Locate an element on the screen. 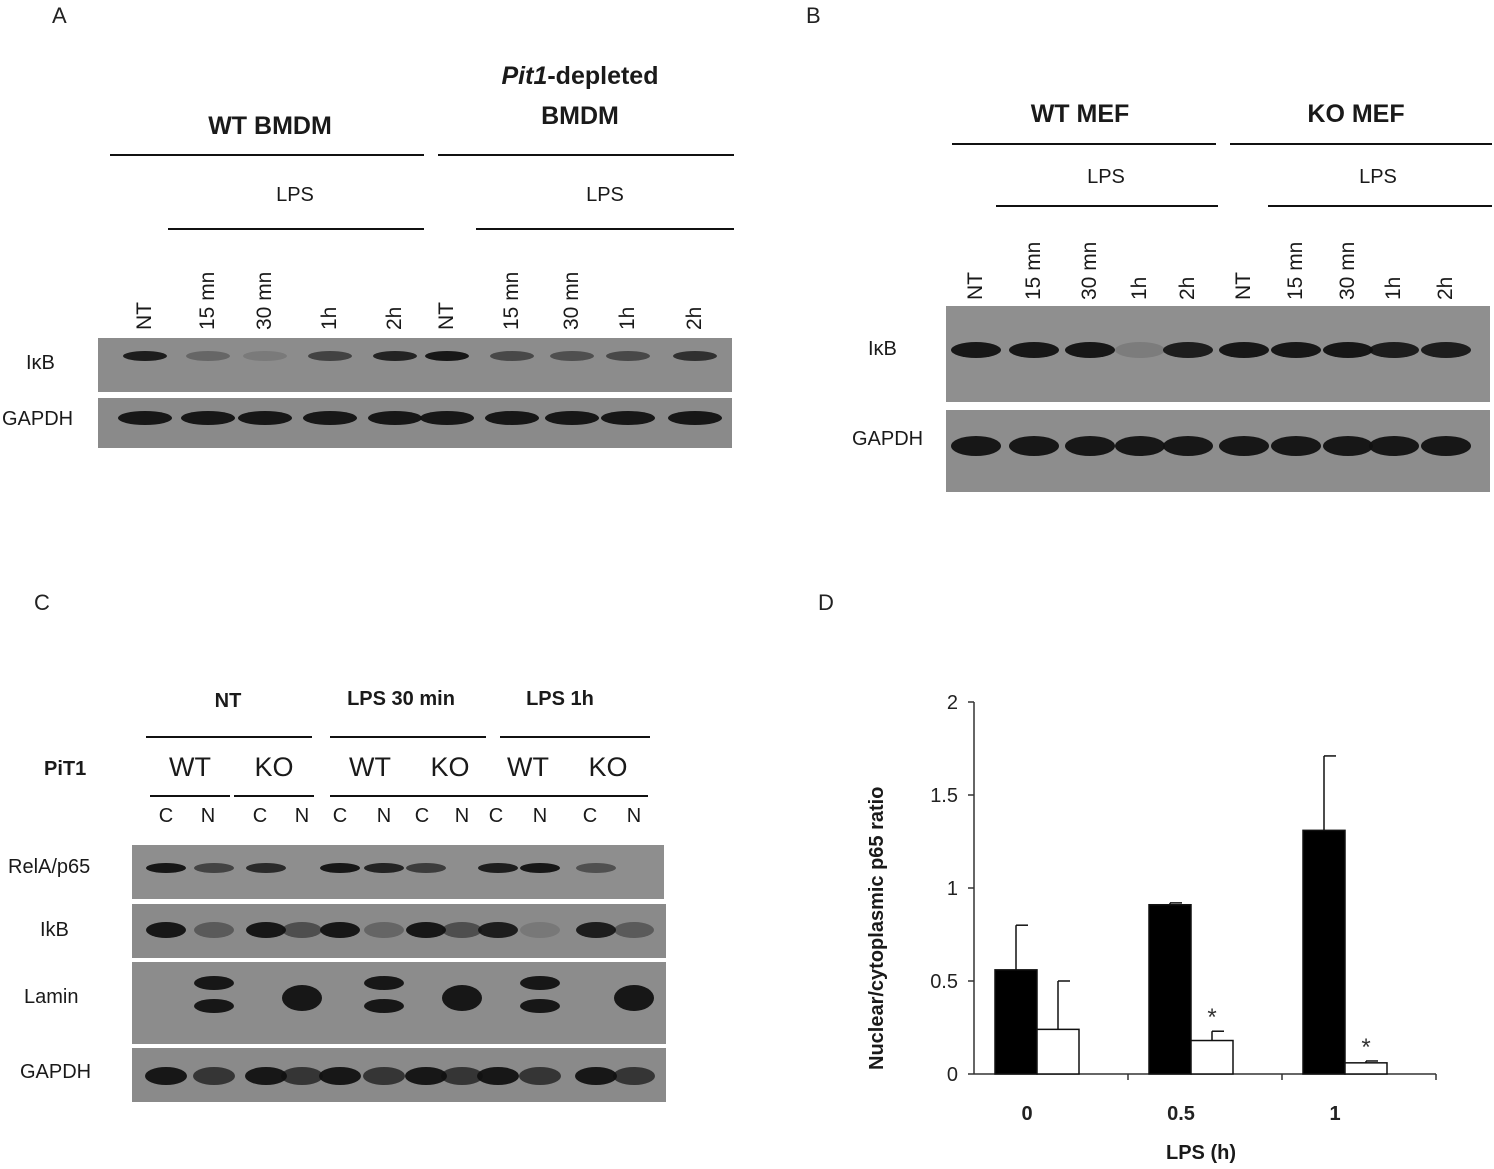  panel-b-group2-title: KO MEF is located at coordinates (1356, 114).